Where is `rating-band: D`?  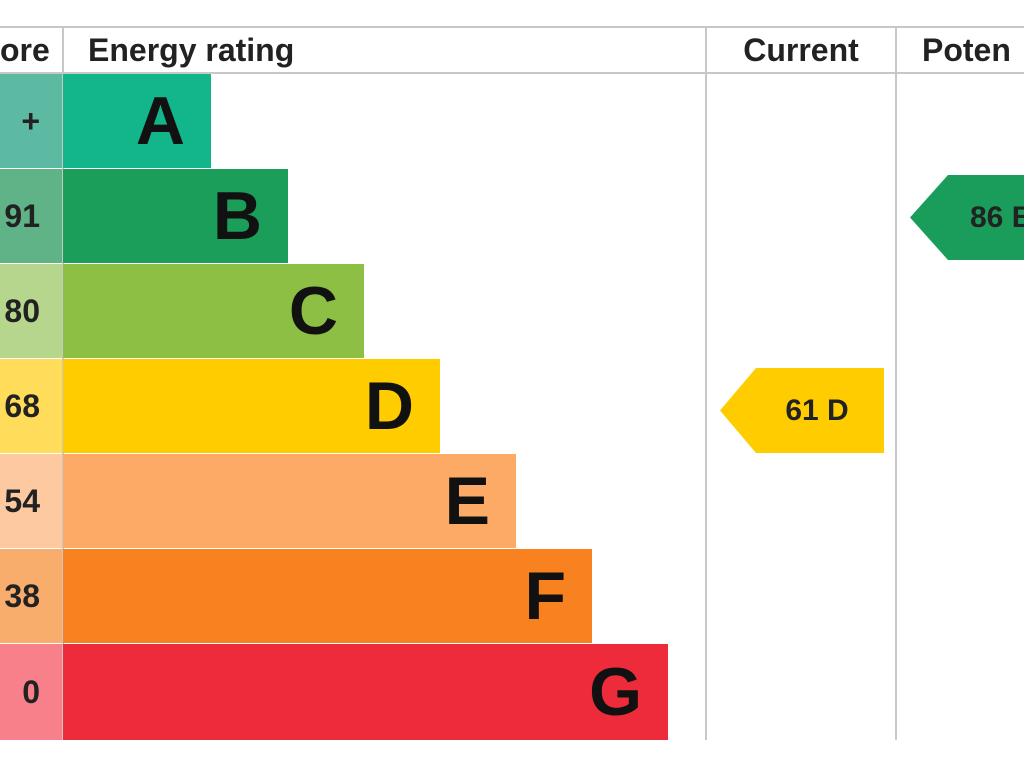
rating-band: D is located at coordinates (251, 406).